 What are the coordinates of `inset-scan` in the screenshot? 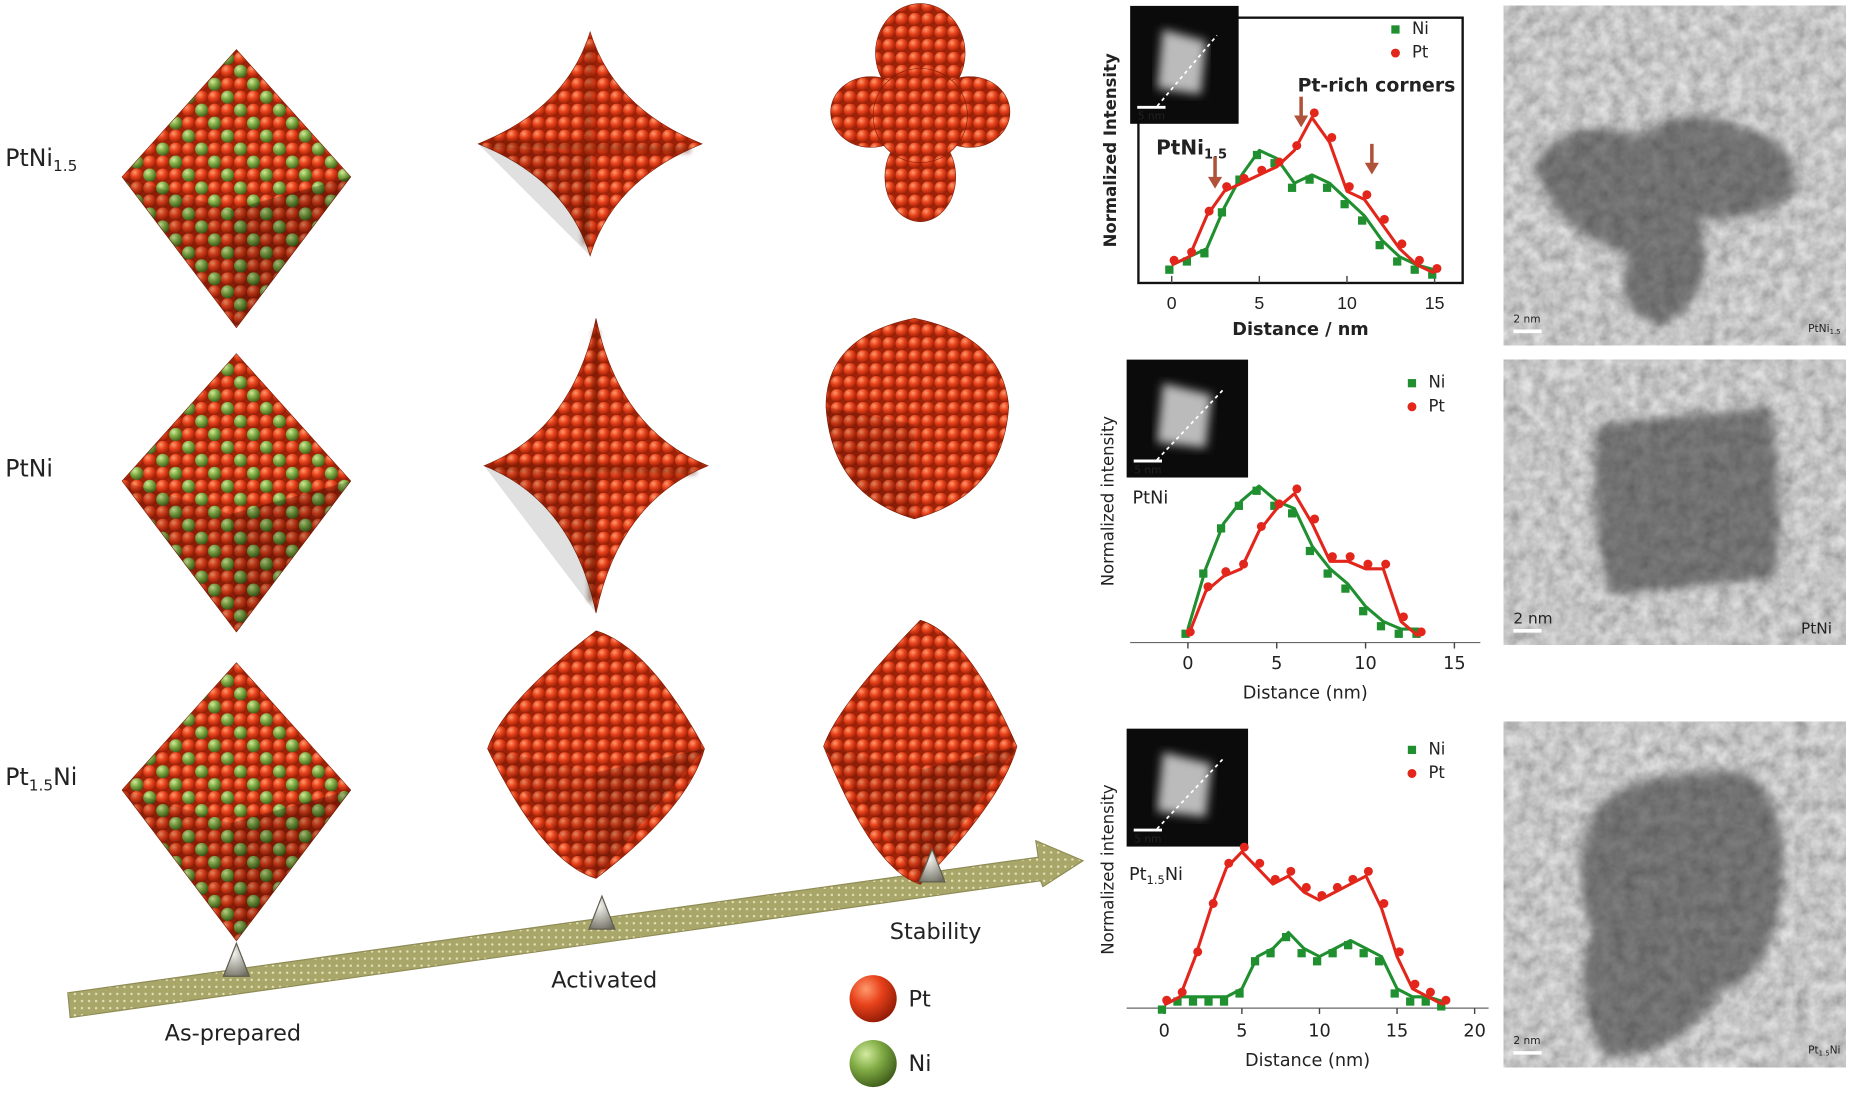 It's located at (1190, 793).